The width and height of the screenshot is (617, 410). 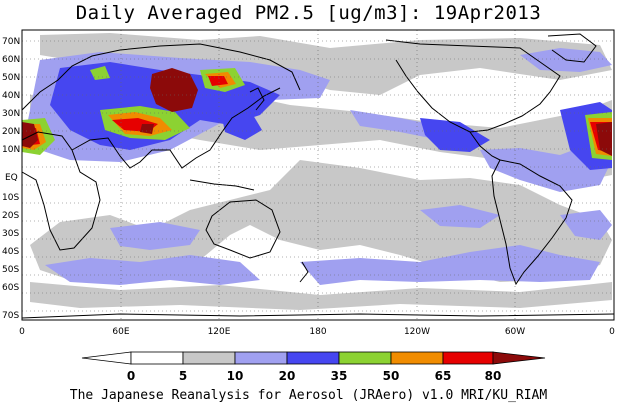 I want to click on lat-label: EQ, so click(x=11, y=178).